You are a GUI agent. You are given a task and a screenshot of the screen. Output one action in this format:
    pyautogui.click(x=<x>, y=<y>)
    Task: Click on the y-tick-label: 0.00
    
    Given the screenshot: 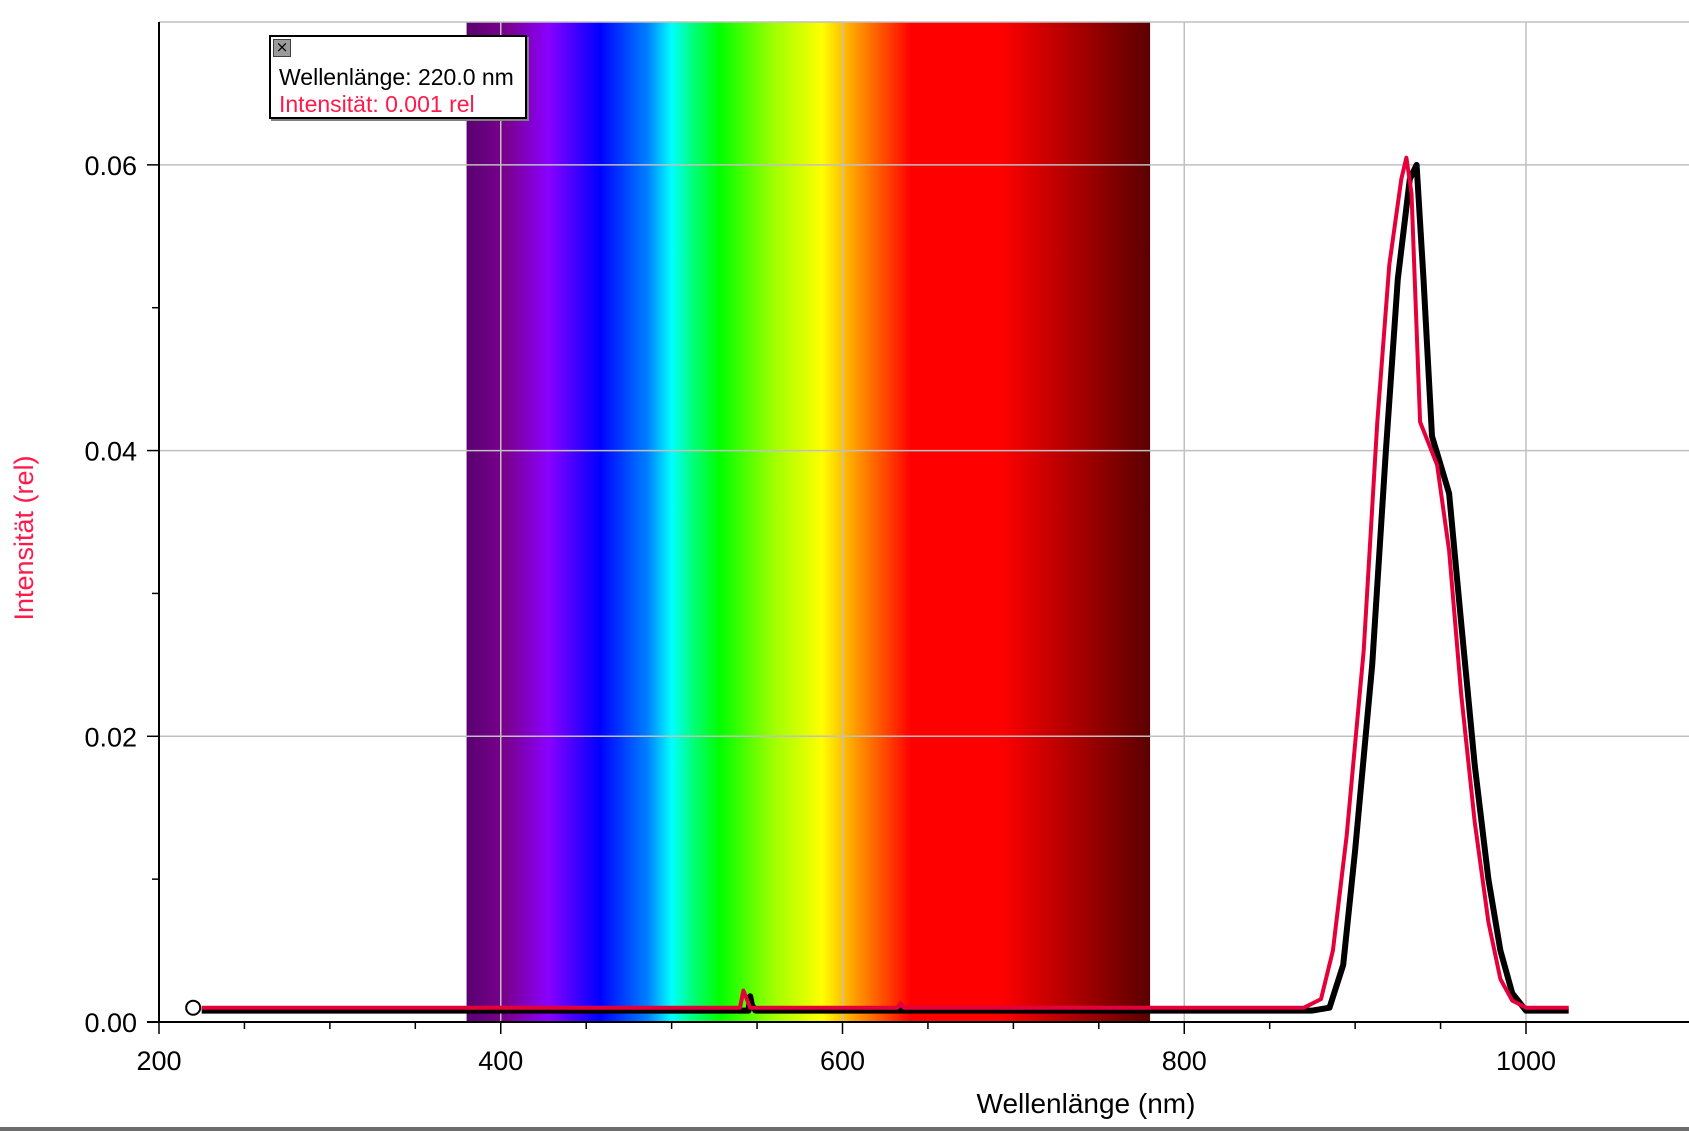 What is the action you would take?
    pyautogui.click(x=110, y=1023)
    